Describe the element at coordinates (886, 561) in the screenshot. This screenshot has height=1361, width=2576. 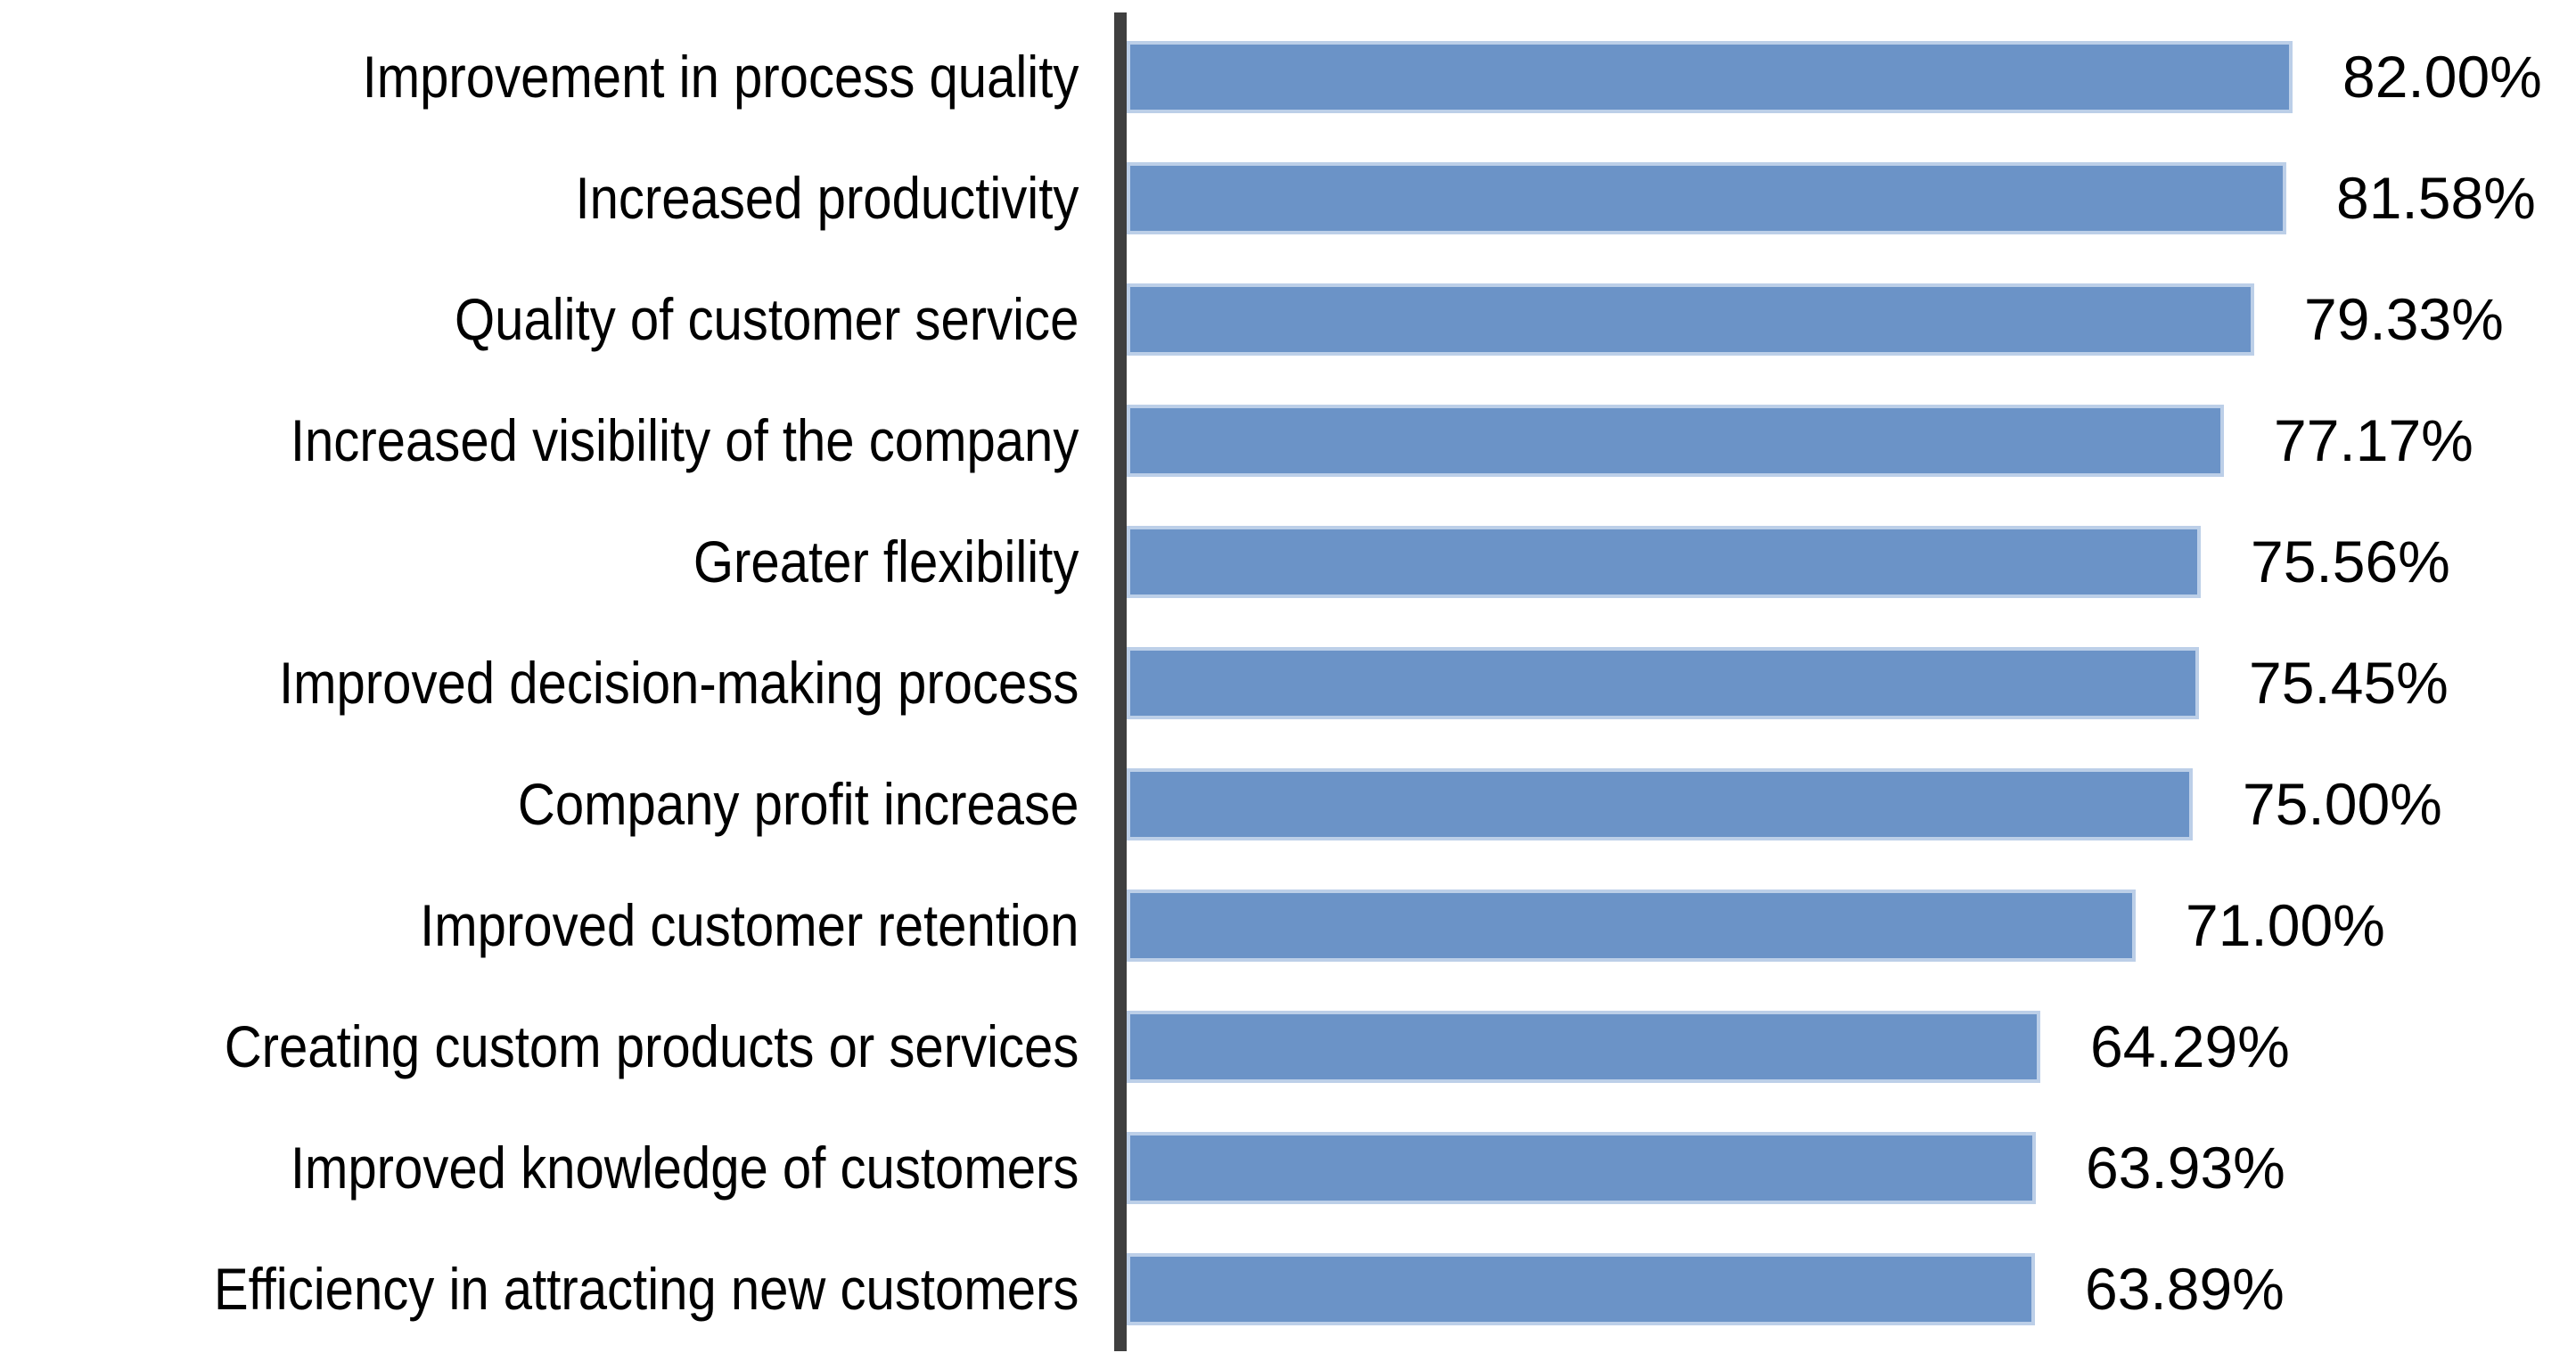
I see `category-label: Greater flexibility` at that location.